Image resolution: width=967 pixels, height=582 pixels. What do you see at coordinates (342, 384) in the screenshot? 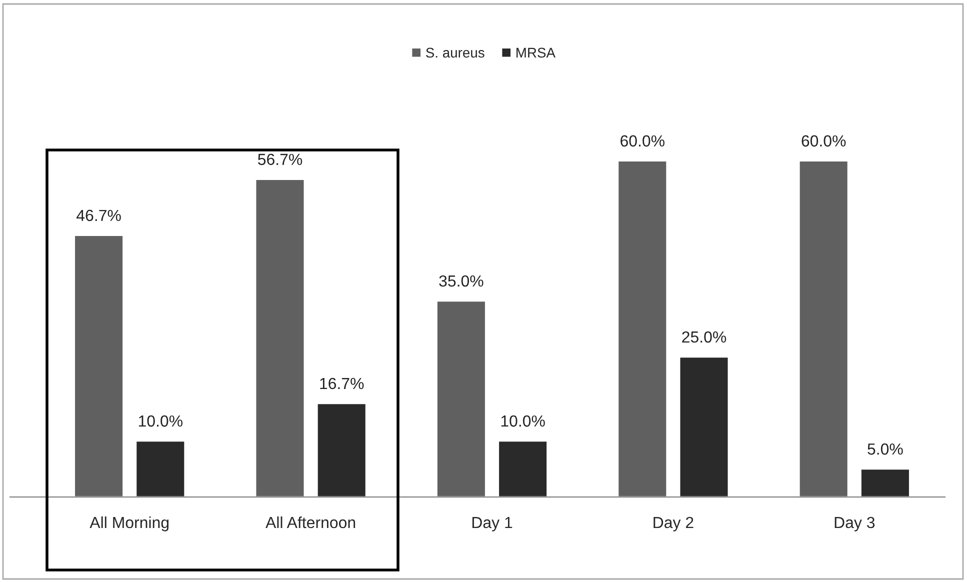
I see `data-label: 16.7%` at bounding box center [342, 384].